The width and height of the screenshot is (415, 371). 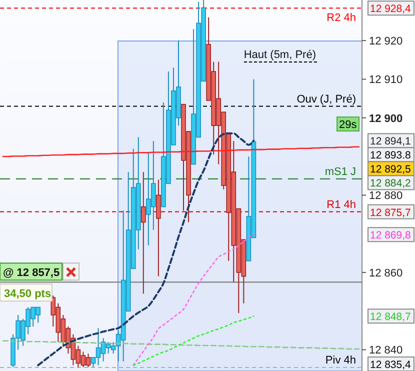 What do you see at coordinates (340, 172) in the screenshot?
I see `ref-line-label: mS1 J` at bounding box center [340, 172].